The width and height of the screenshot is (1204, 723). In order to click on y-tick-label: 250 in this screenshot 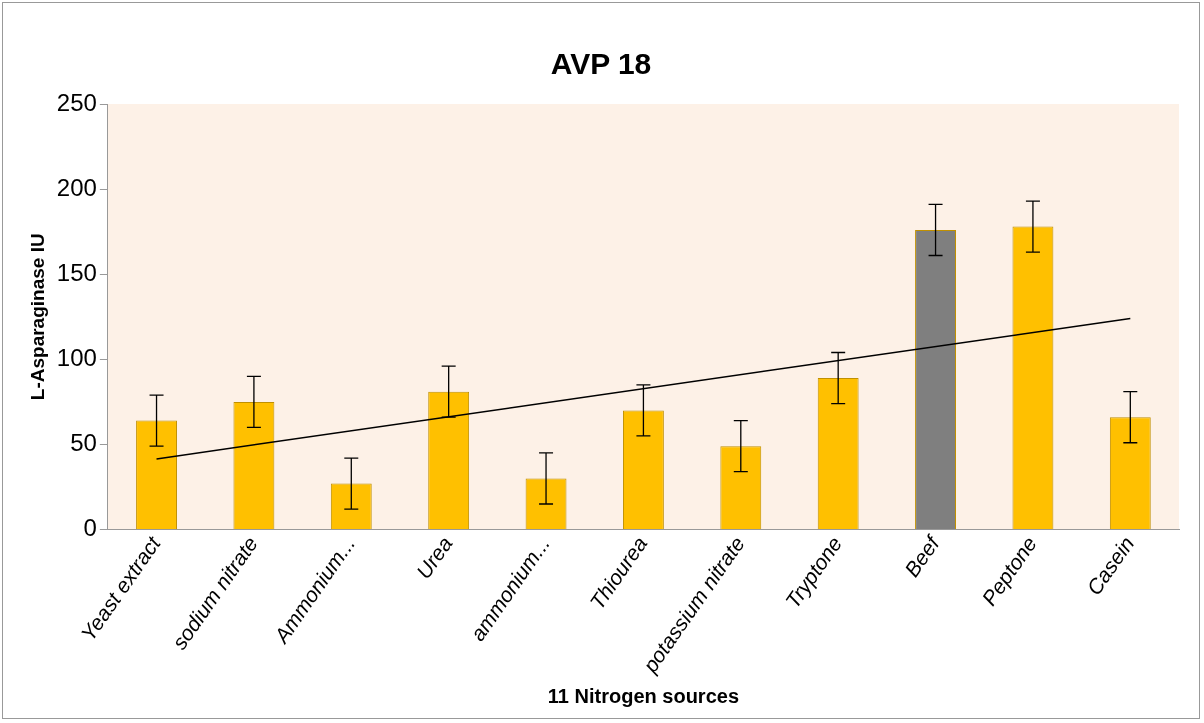, I will do `click(76, 102)`.